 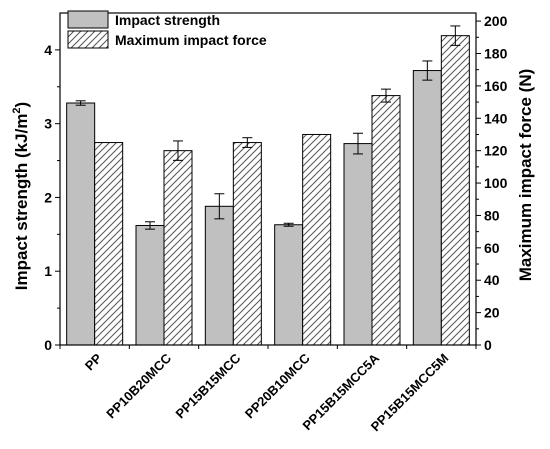 I want to click on legend-swatch-impact-strength, so click(x=88, y=19).